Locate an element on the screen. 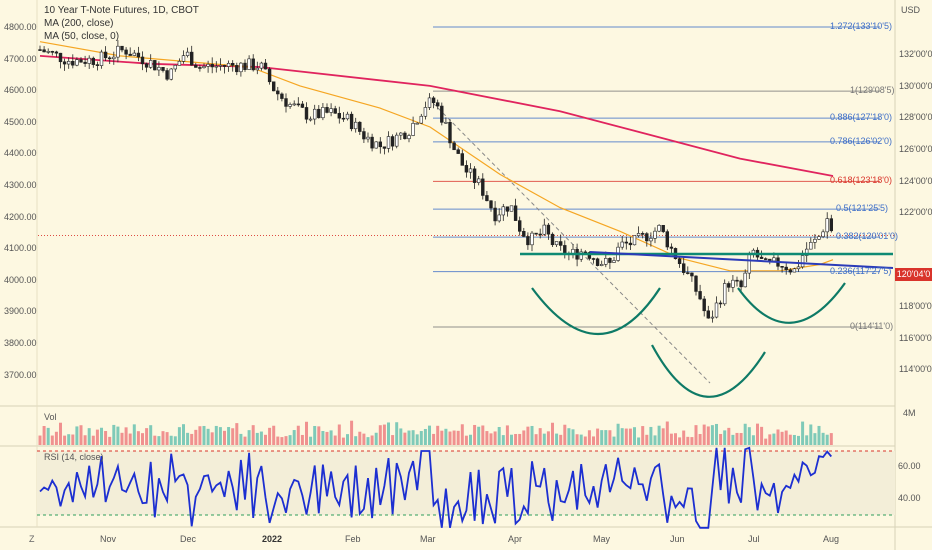 The width and height of the screenshot is (932, 550). head-arc is located at coordinates (708, 371).